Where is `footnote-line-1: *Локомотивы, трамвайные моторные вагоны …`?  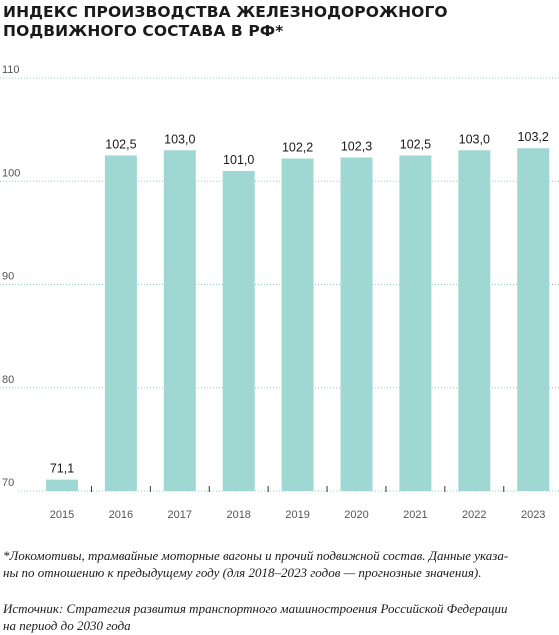 footnote-line-1: *Локомотивы, трамвайные моторные вагоны … is located at coordinates (256, 555).